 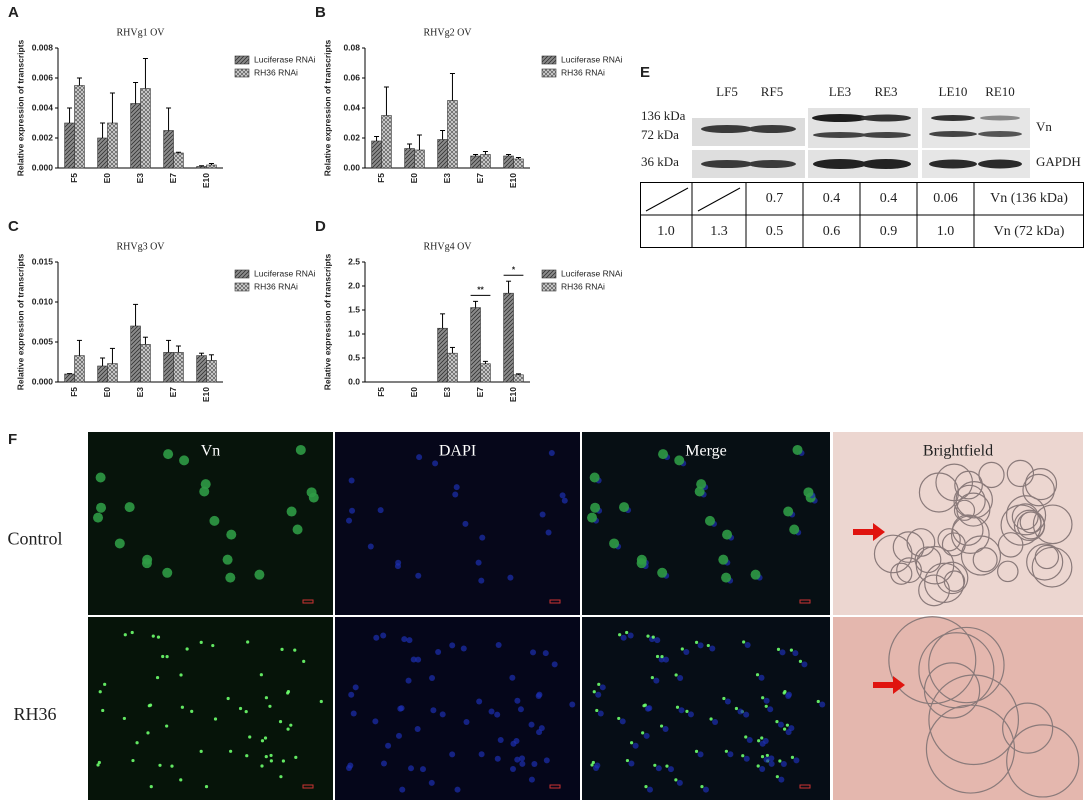 What do you see at coordinates (43, 167) in the screenshot?
I see `y-tick-label: 0.000` at bounding box center [43, 167].